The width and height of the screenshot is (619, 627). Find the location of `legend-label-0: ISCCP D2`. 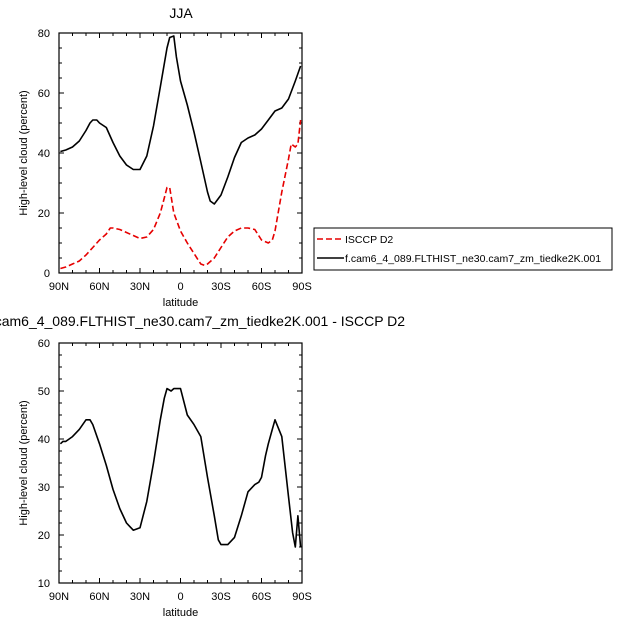

legend-label-0: ISCCP D2 is located at coordinates (369, 240).